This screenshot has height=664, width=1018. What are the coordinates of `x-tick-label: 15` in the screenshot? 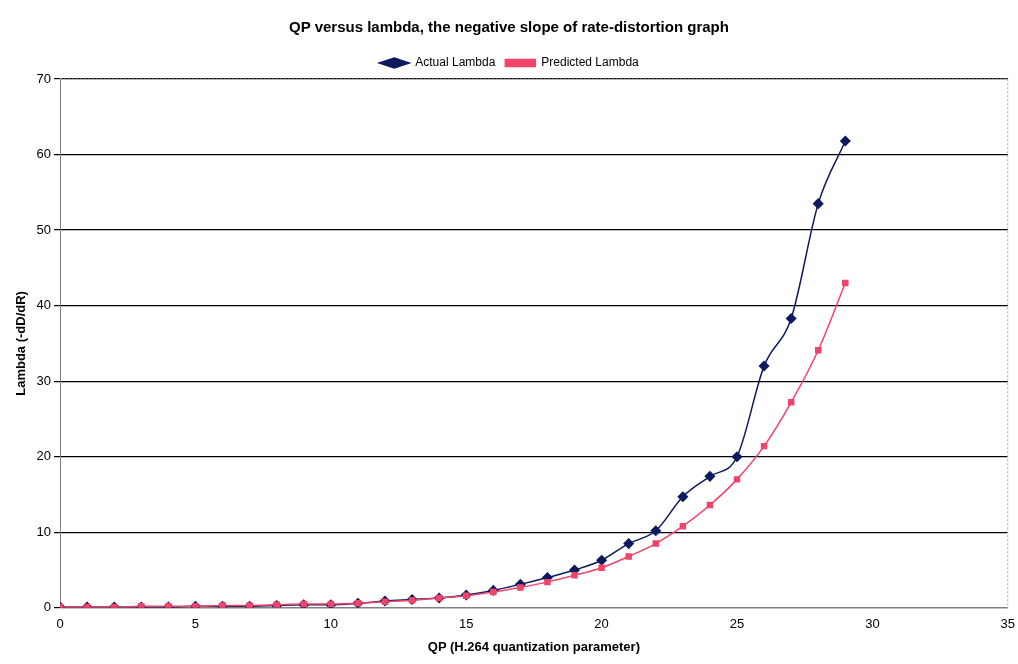 It's located at (466, 624).